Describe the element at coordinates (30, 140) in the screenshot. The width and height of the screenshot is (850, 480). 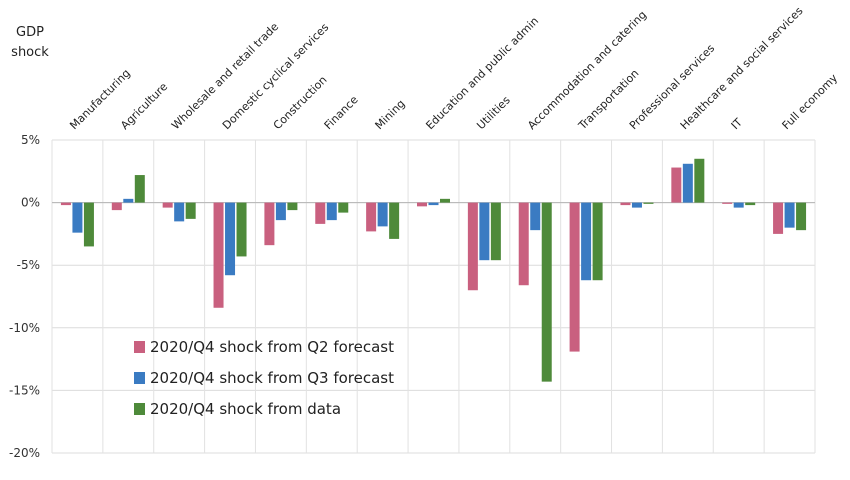
I see `y-tick-label: 5%` at that location.